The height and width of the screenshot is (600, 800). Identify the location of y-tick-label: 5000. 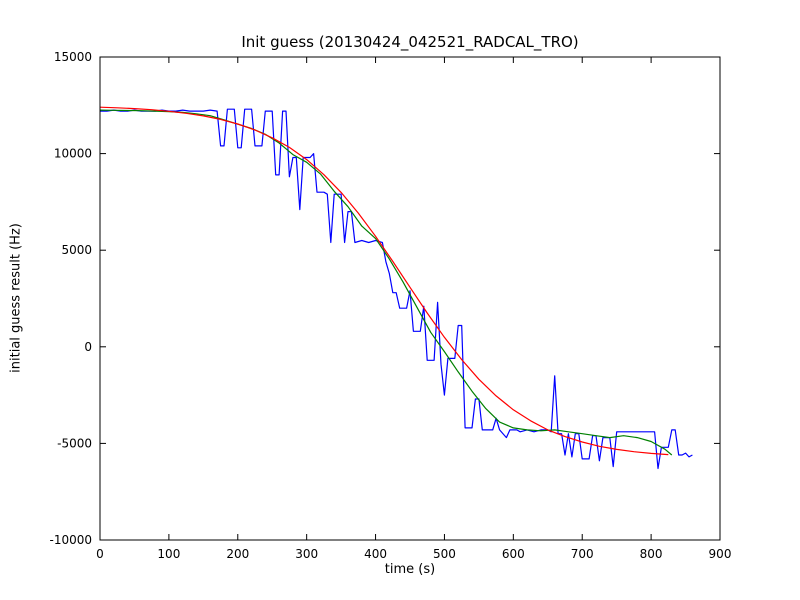
(76, 250).